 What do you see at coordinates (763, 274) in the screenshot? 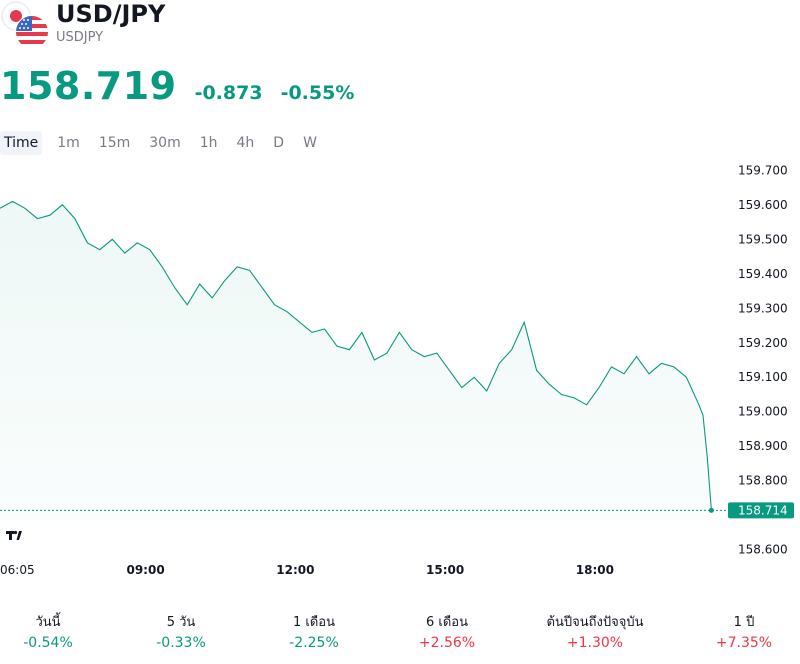
I see `y-axis-tick-label: 159.400` at bounding box center [763, 274].